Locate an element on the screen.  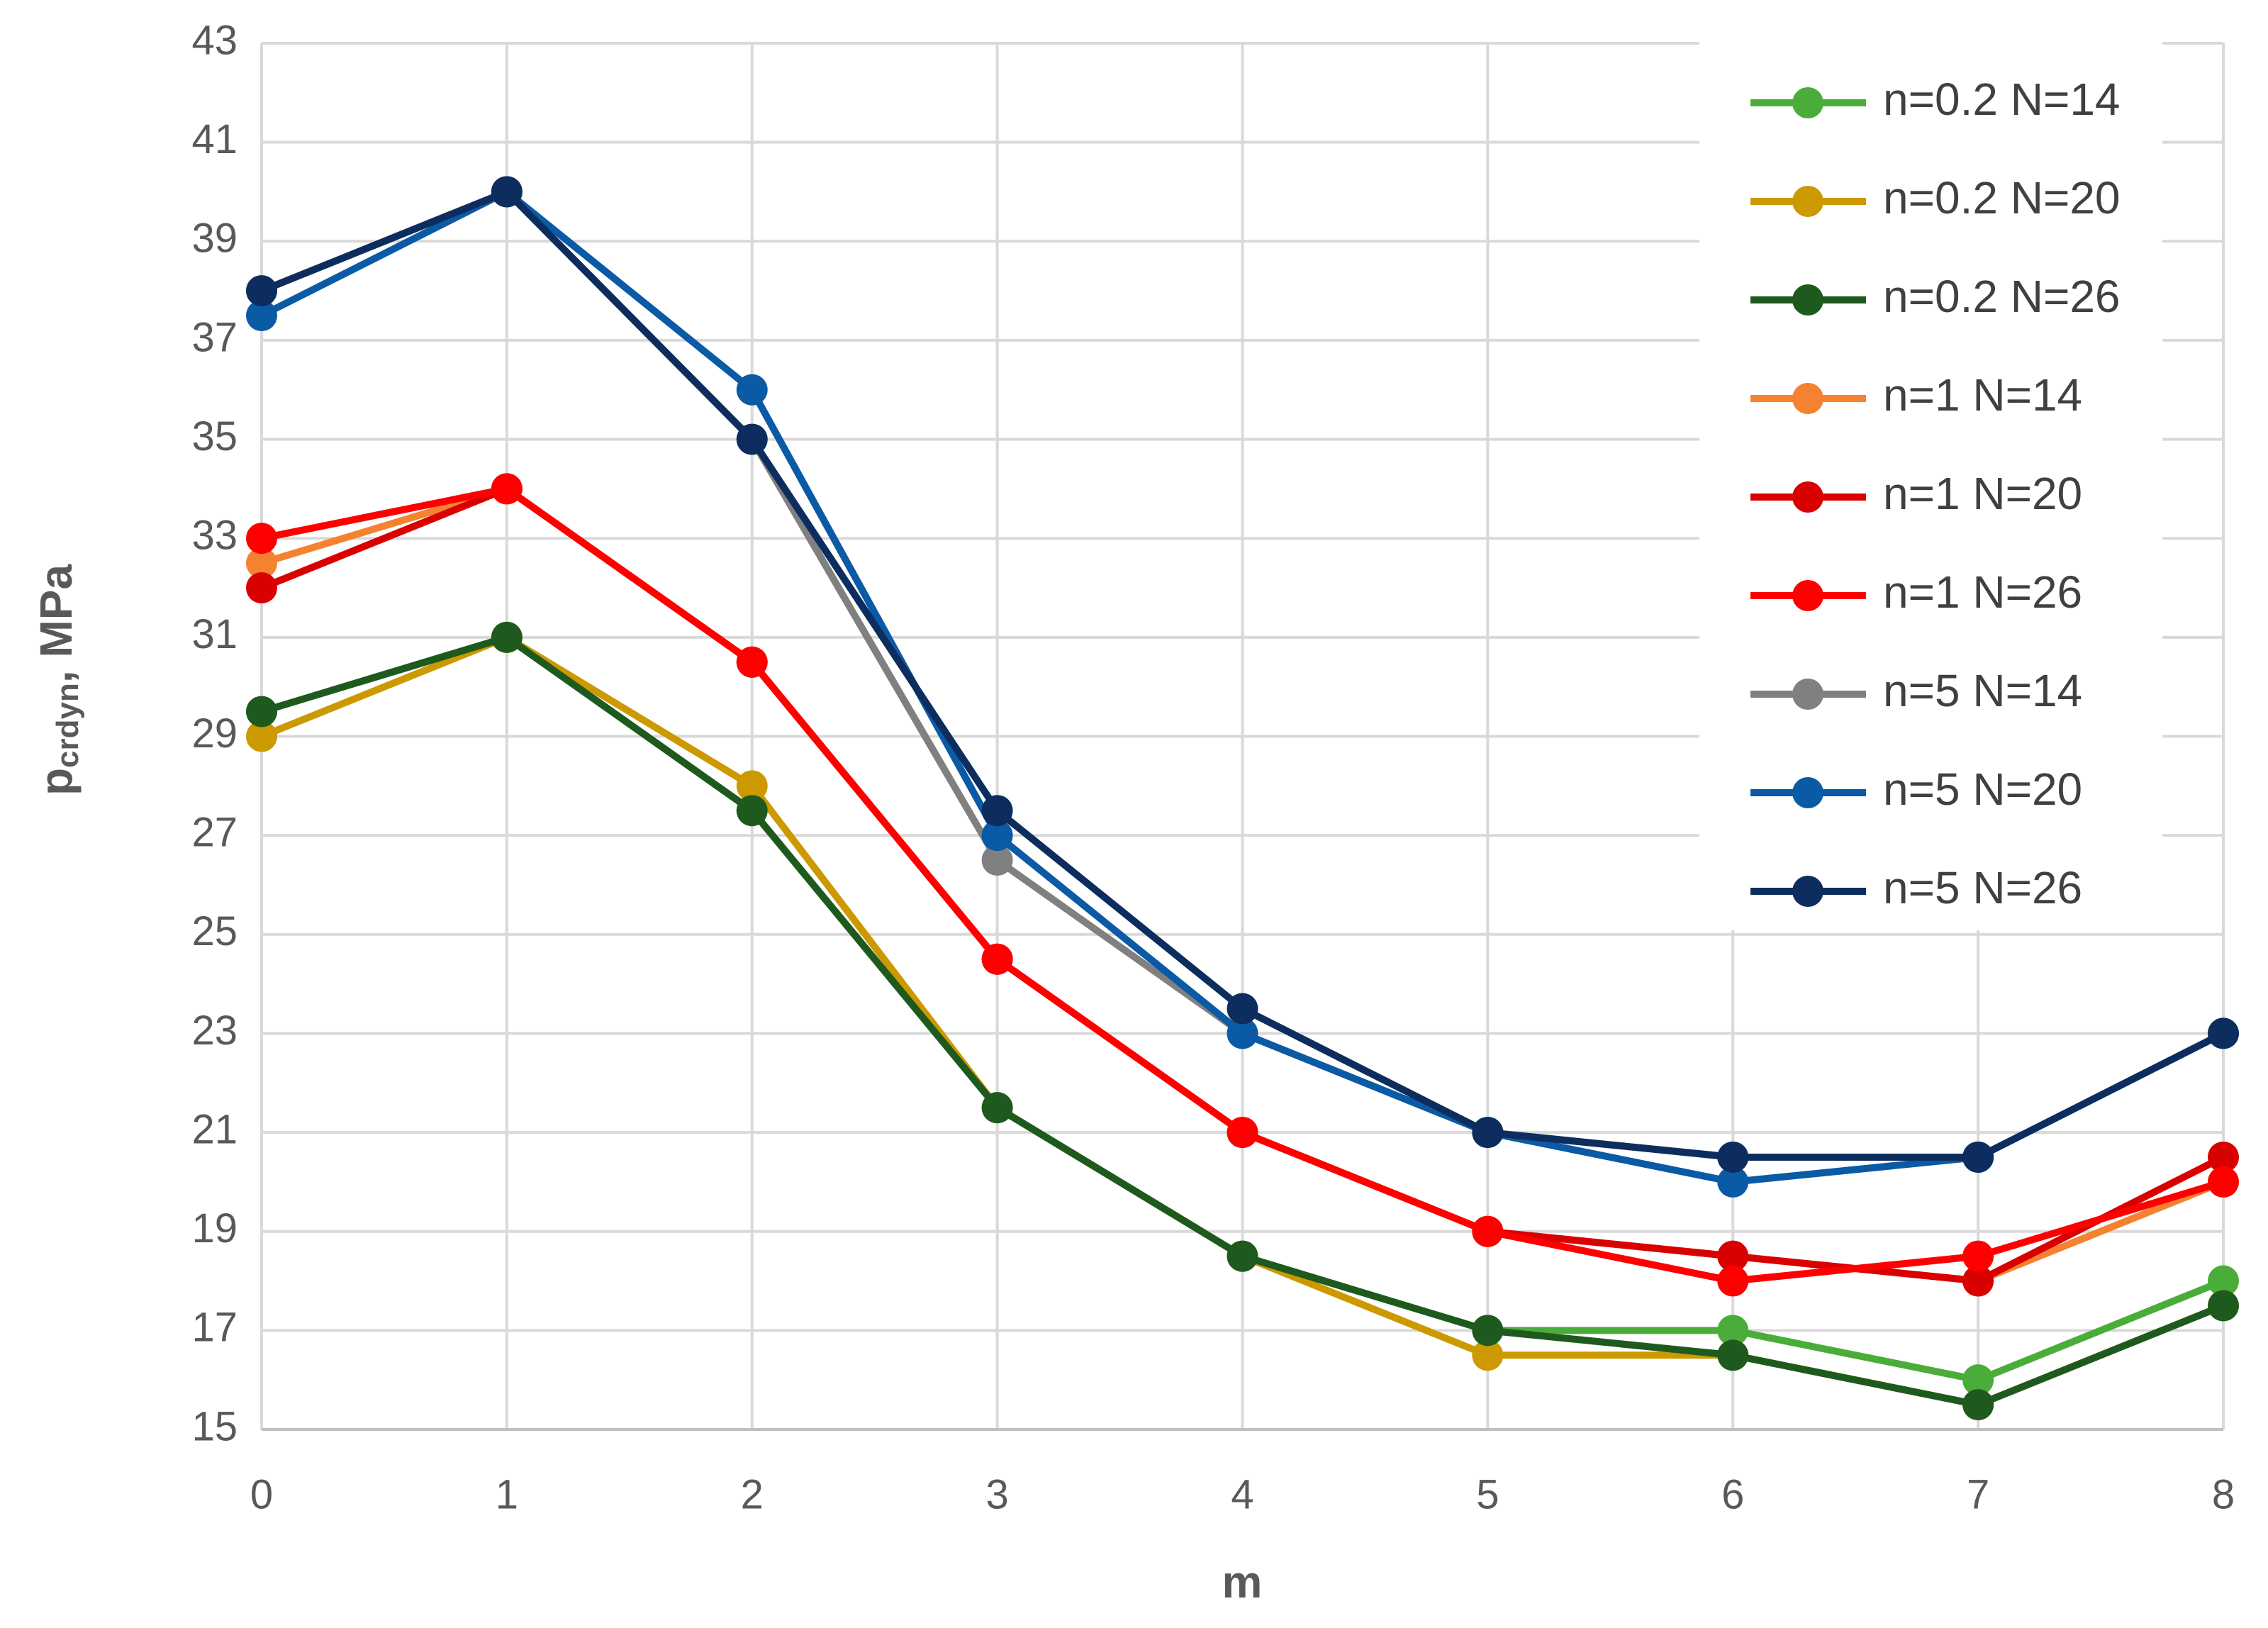
legend-label: n=5 N=20 is located at coordinates (1982, 789).